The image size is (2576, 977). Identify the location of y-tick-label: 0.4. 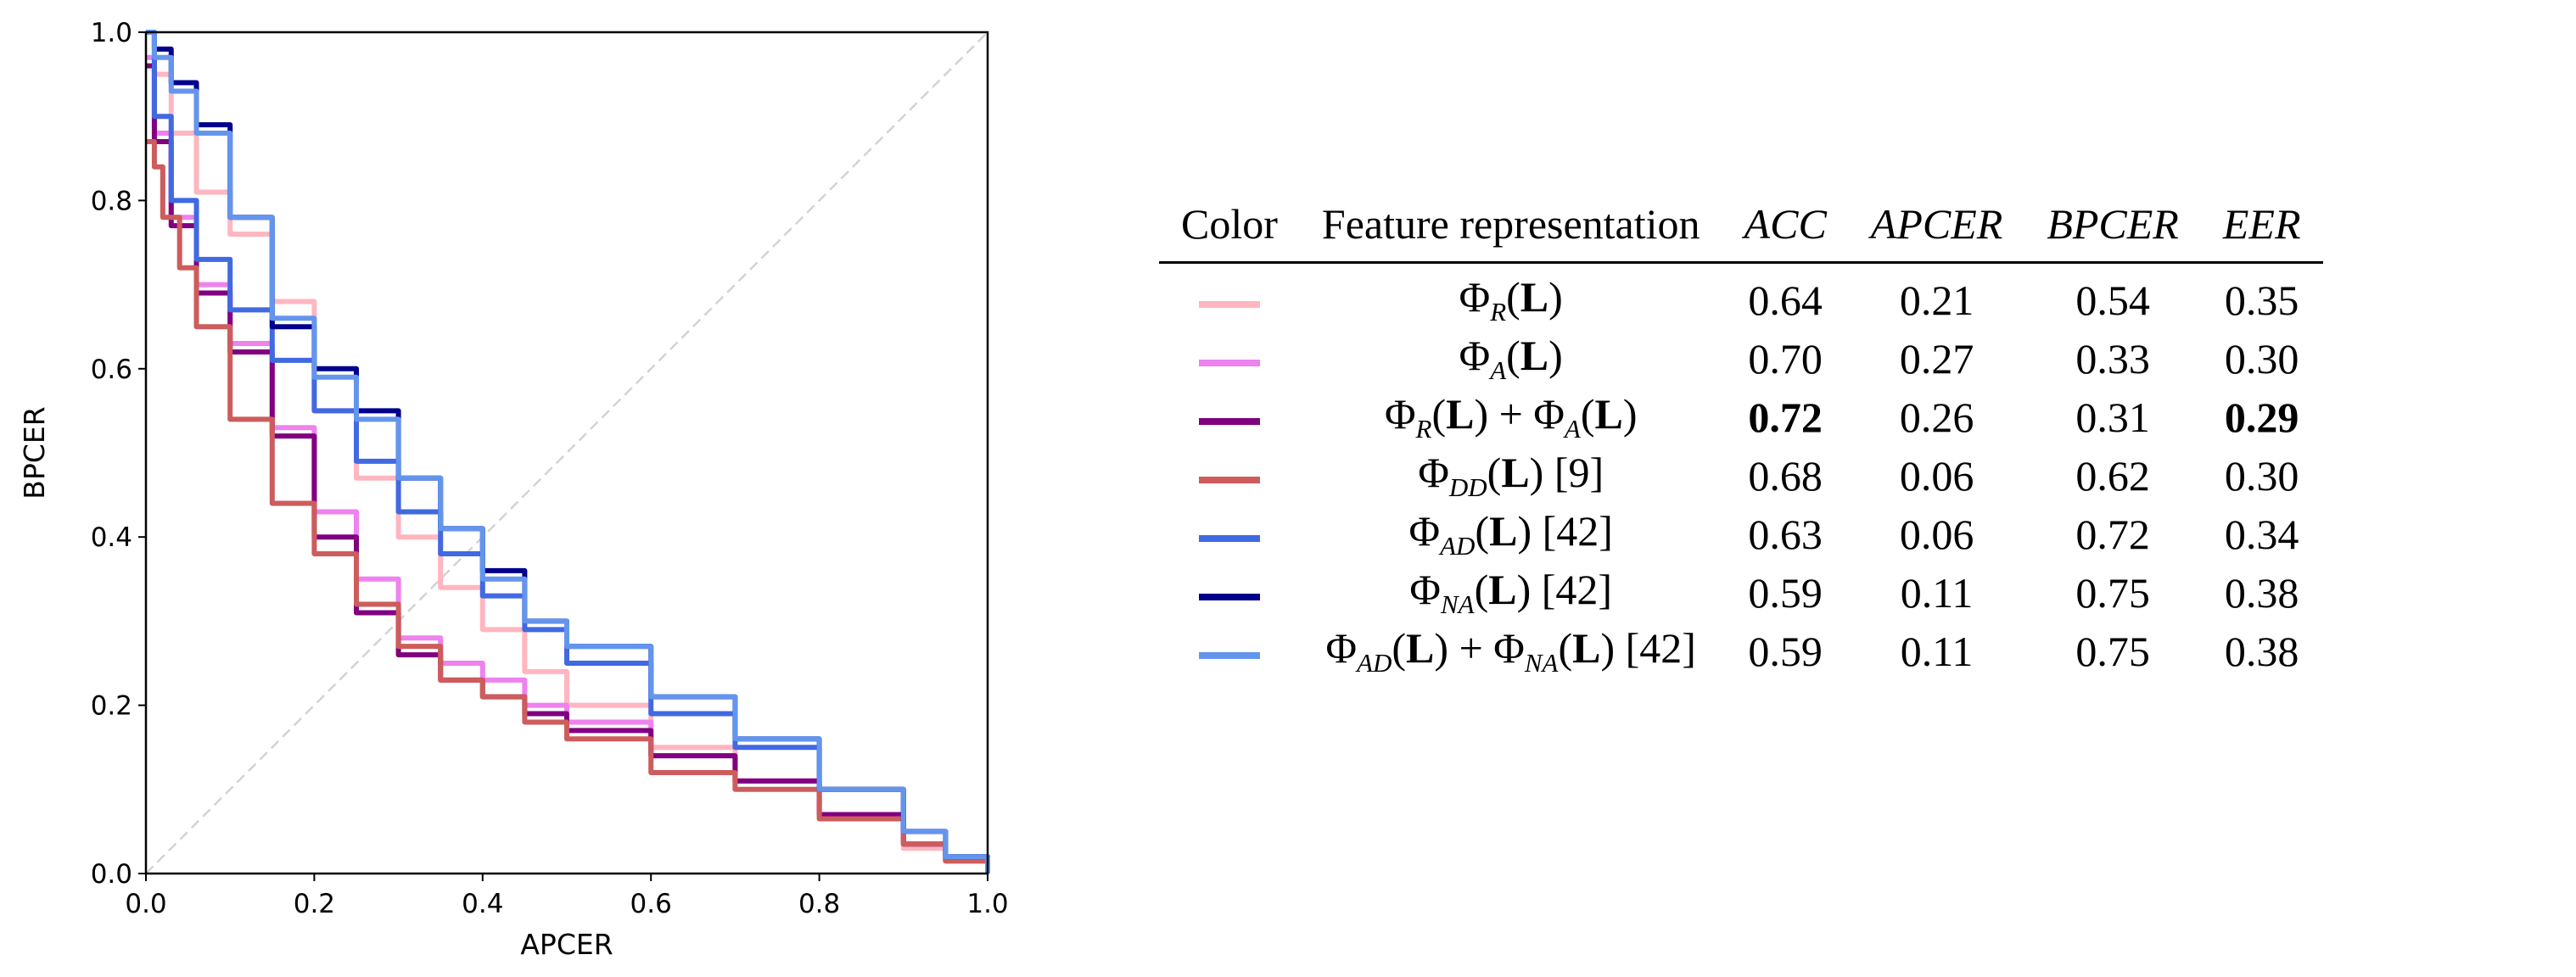
(111, 537).